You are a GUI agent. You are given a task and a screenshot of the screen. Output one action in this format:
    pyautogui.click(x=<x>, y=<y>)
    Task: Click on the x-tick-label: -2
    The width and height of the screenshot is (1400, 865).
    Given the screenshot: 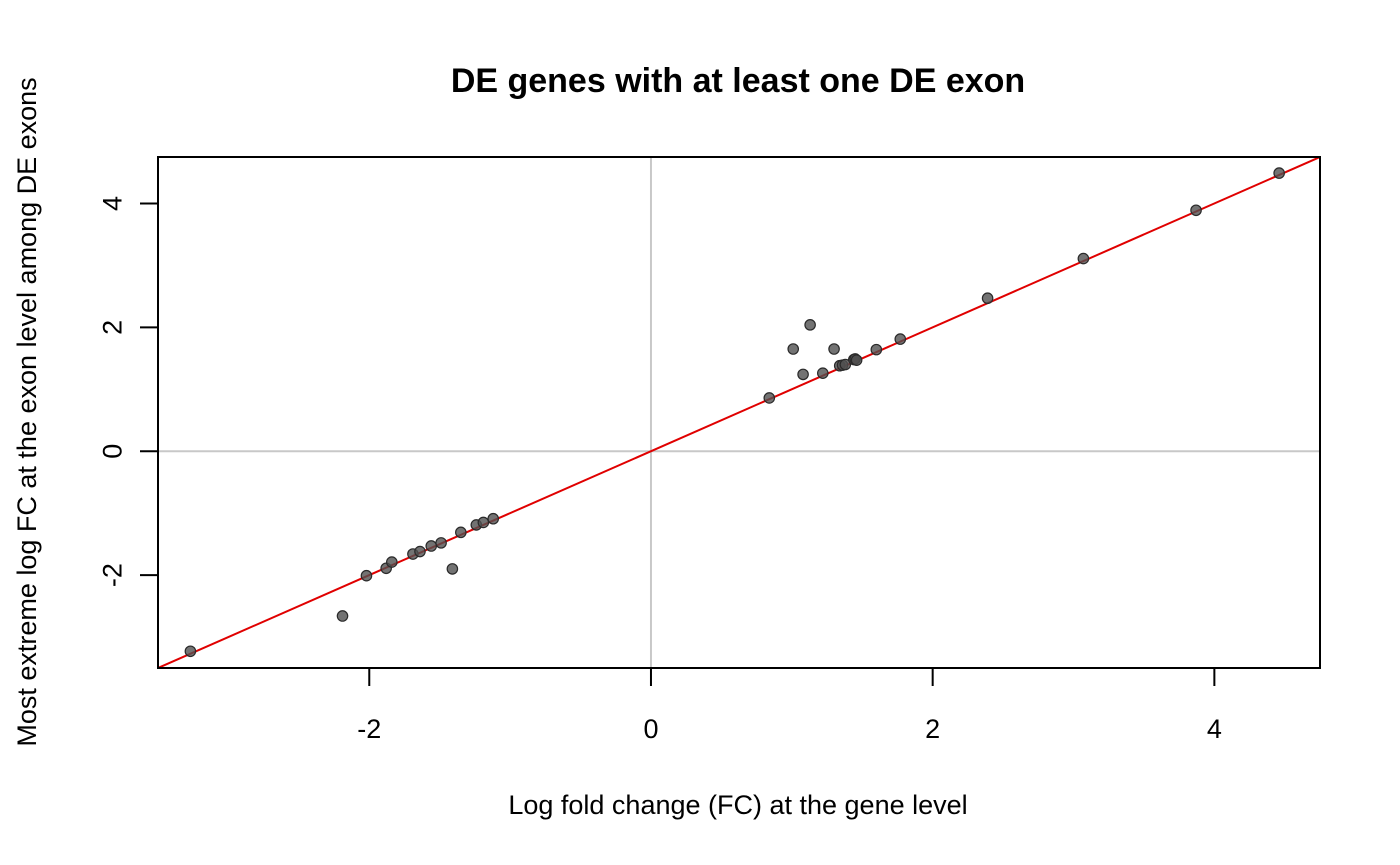 What is the action you would take?
    pyautogui.click(x=369, y=729)
    